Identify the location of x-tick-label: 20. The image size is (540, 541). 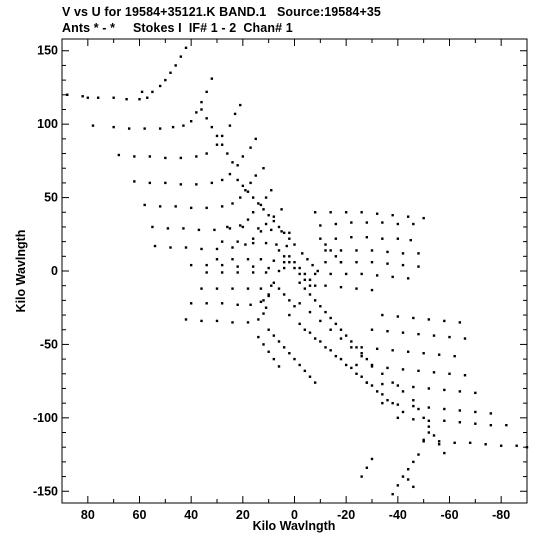
(243, 515).